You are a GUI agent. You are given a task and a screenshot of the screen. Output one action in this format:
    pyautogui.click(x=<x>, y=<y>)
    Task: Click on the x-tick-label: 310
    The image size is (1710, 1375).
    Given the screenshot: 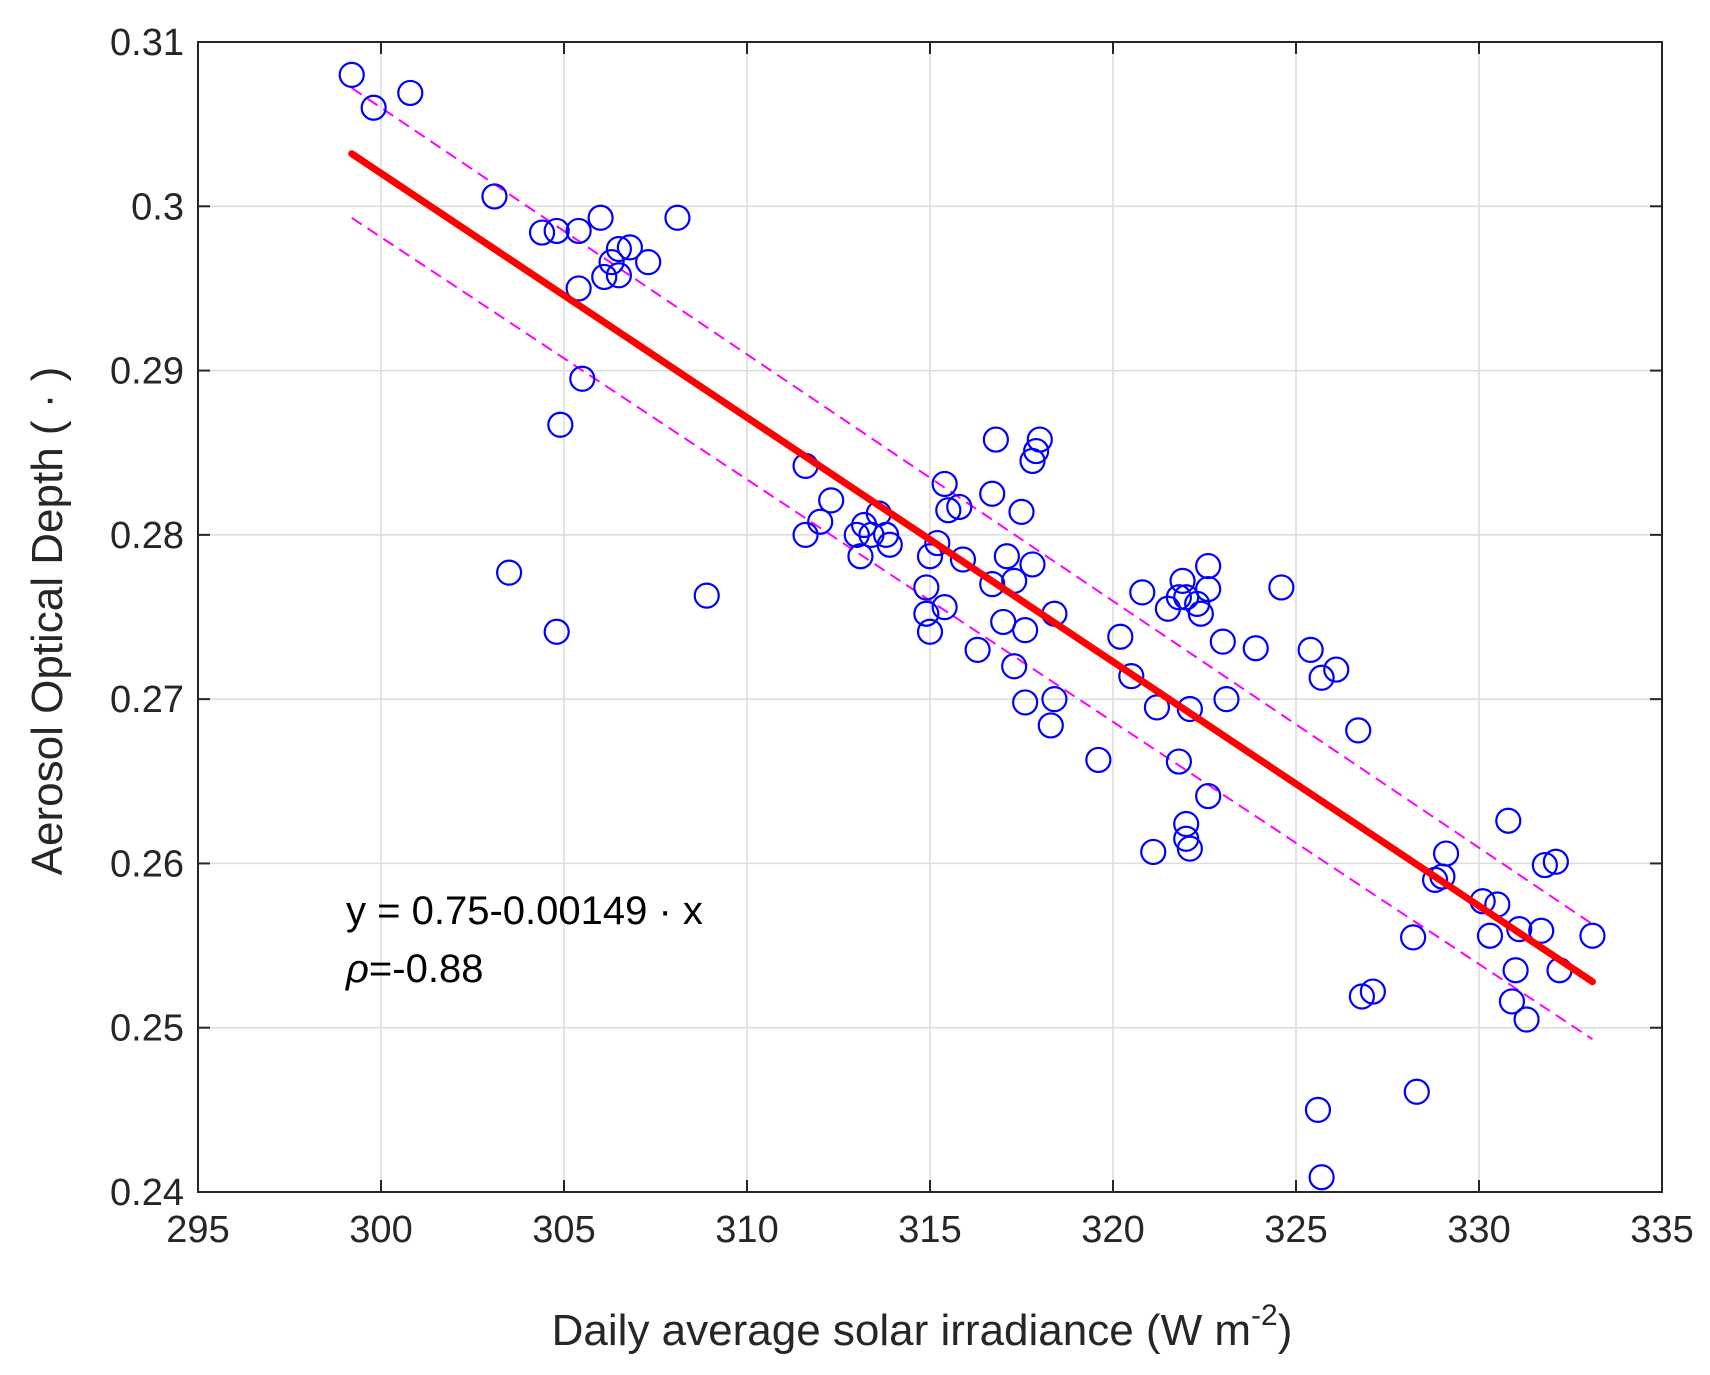 What is the action you would take?
    pyautogui.click(x=746, y=1230)
    